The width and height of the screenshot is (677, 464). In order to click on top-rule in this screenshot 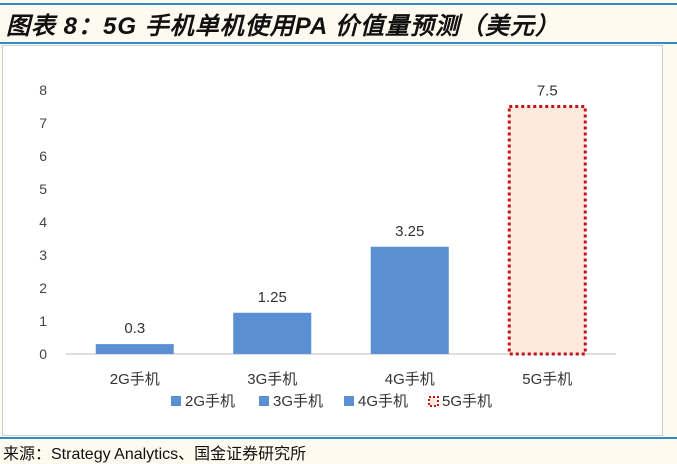, I will do `click(338, 4)`.